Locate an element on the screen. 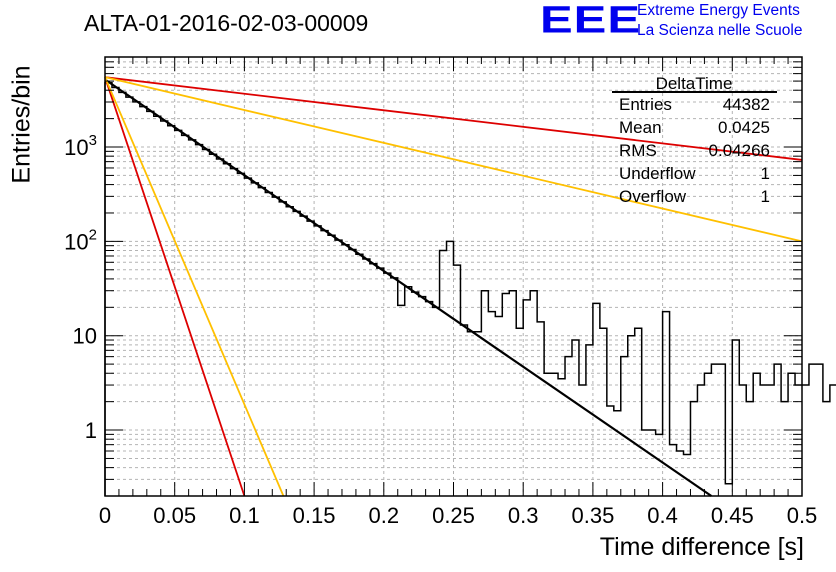  stats-value-rms: 0.04266 is located at coordinates (739, 150).